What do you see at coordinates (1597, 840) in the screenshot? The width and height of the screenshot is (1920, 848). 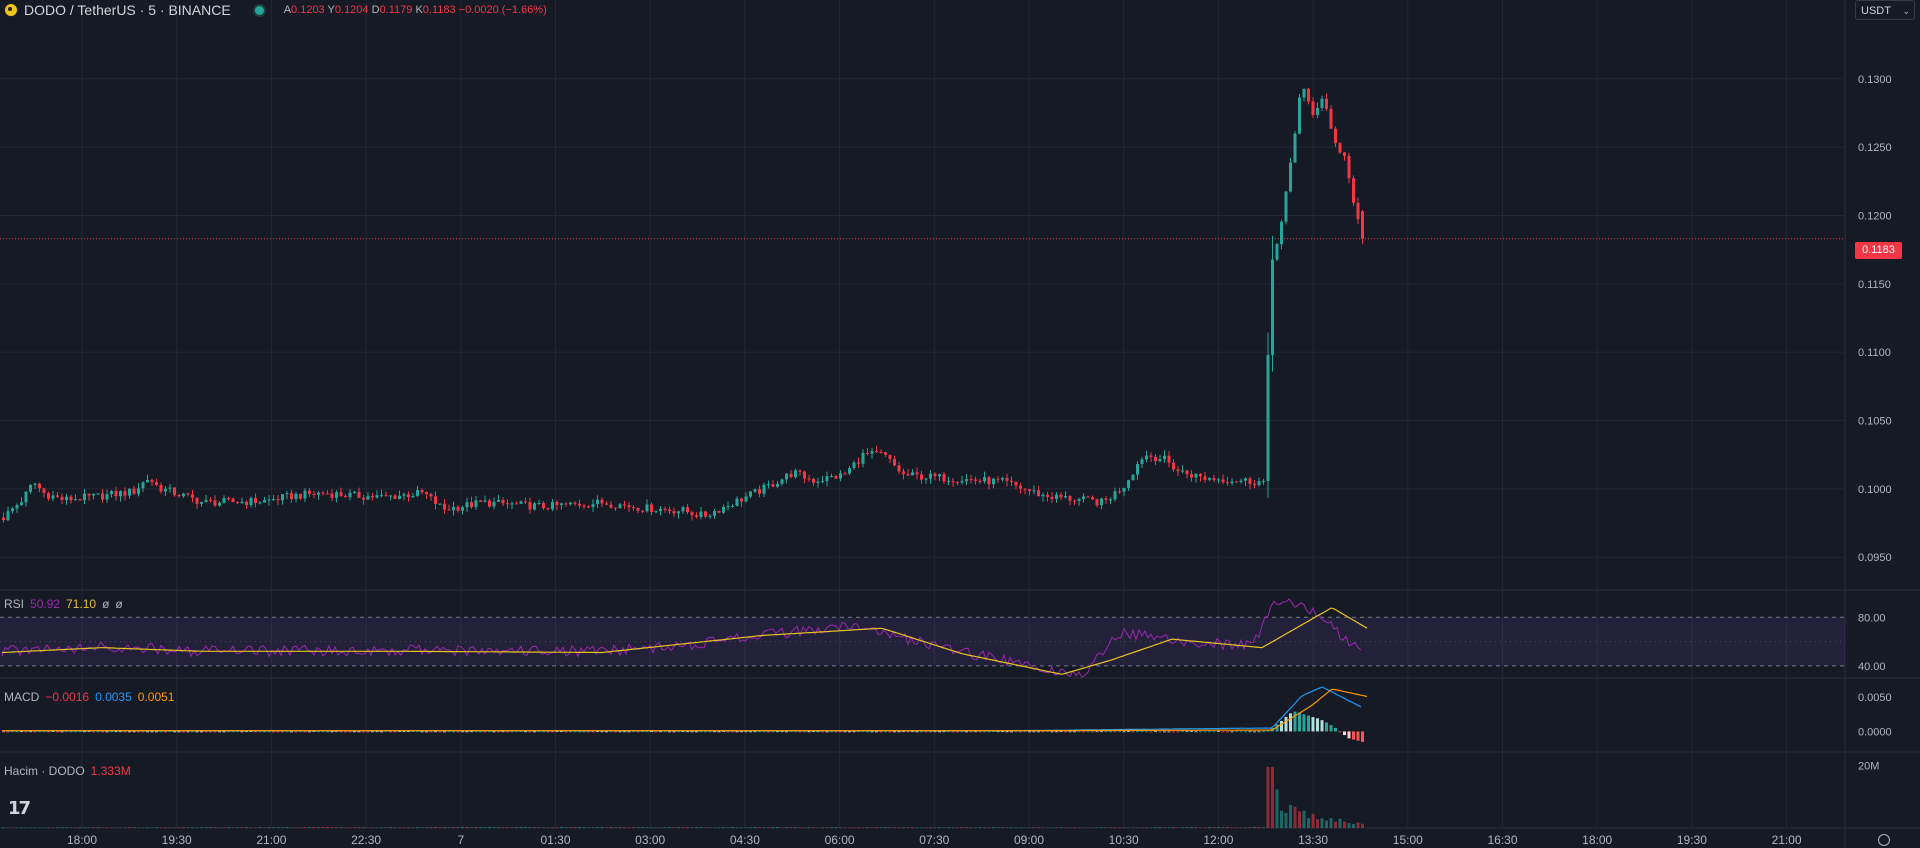 I see `x-tick-label: 18:00` at bounding box center [1597, 840].